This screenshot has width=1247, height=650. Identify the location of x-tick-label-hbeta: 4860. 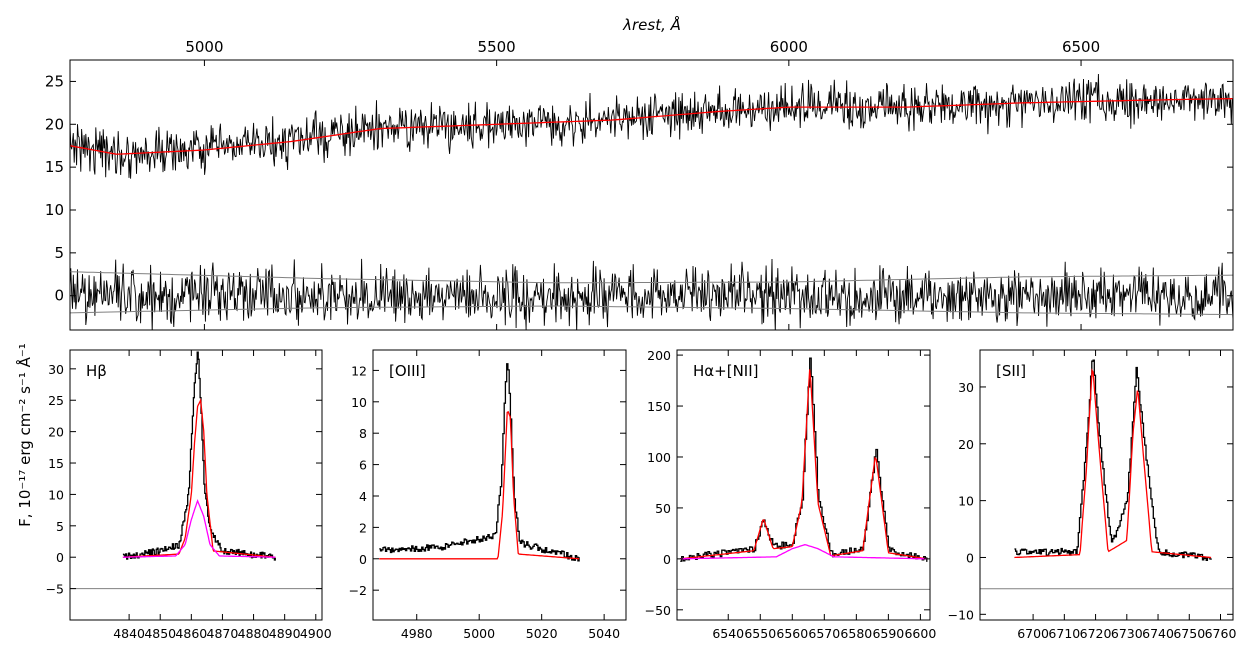
(191, 633).